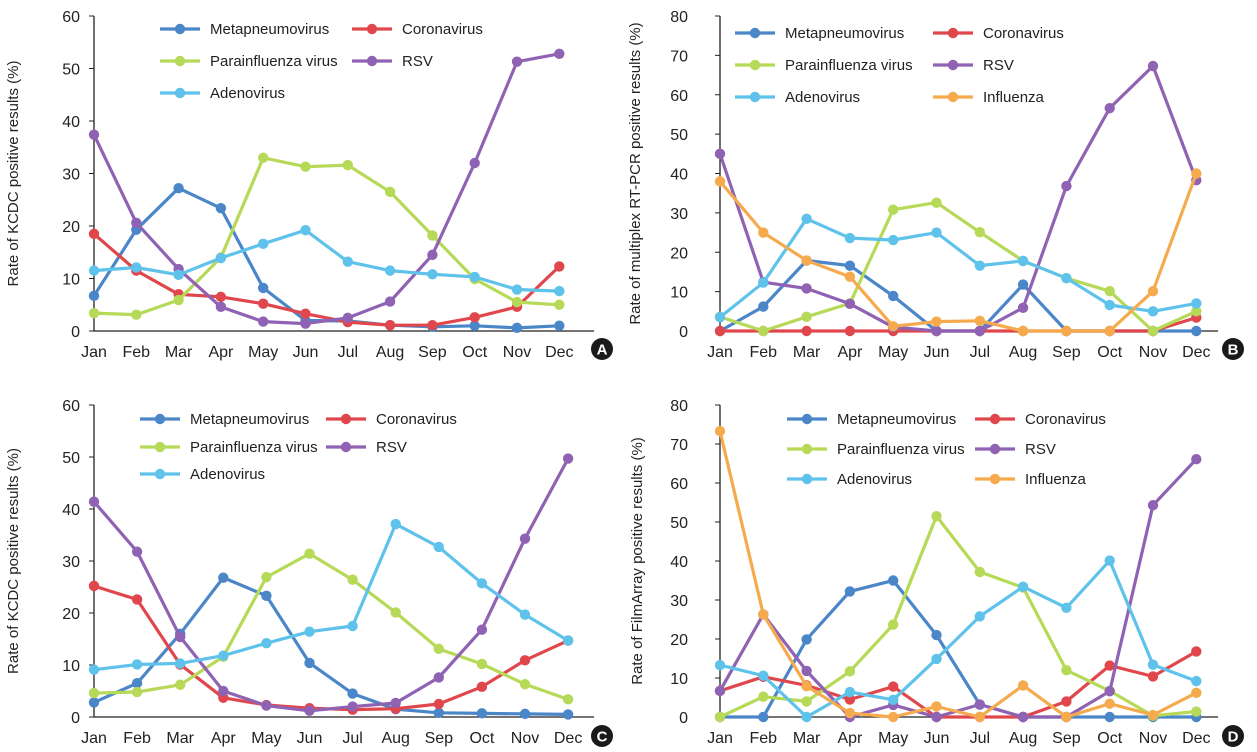 The height and width of the screenshot is (752, 1257). Describe the element at coordinates (1233, 737) in the screenshot. I see `panel-label-d: D` at that location.